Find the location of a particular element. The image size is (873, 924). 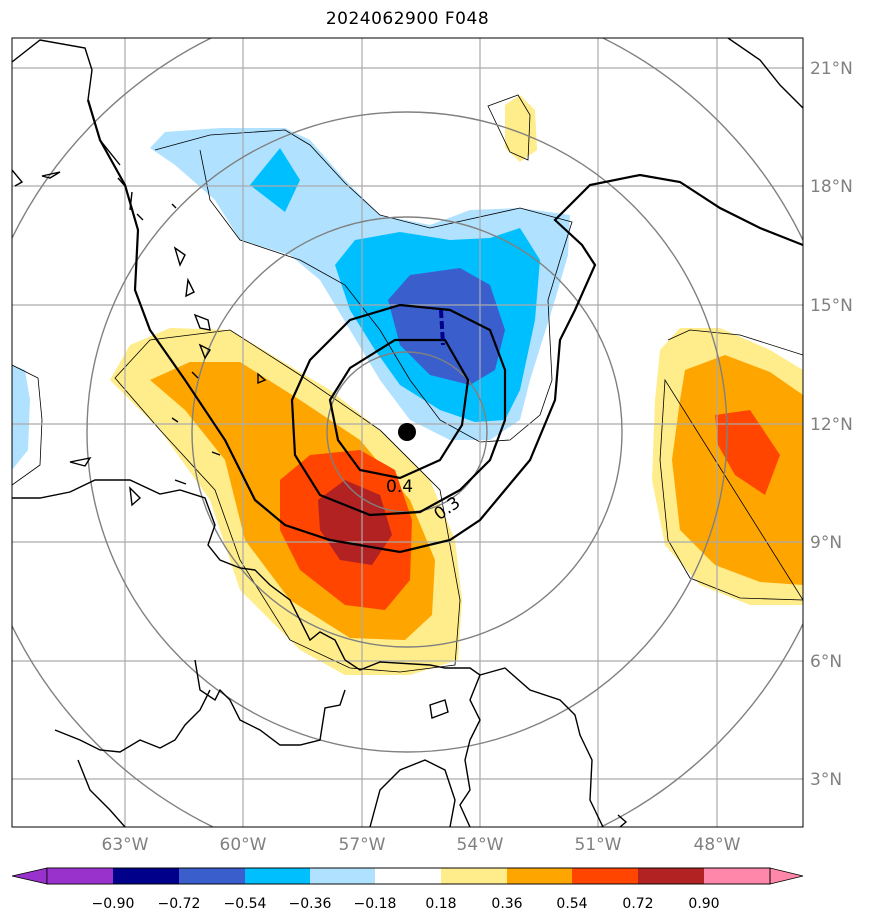

lat-label-12: 12°N is located at coordinates (831, 425).